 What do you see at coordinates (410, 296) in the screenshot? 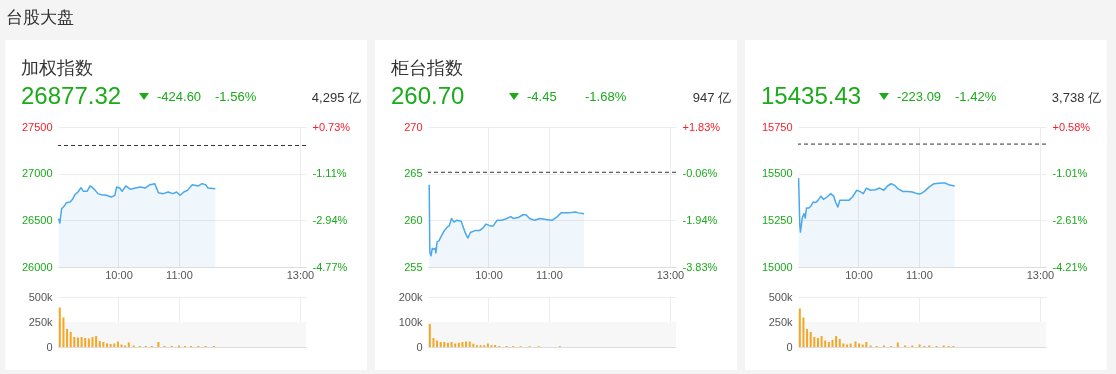
I see `y-tick-label: 200k` at bounding box center [410, 296].